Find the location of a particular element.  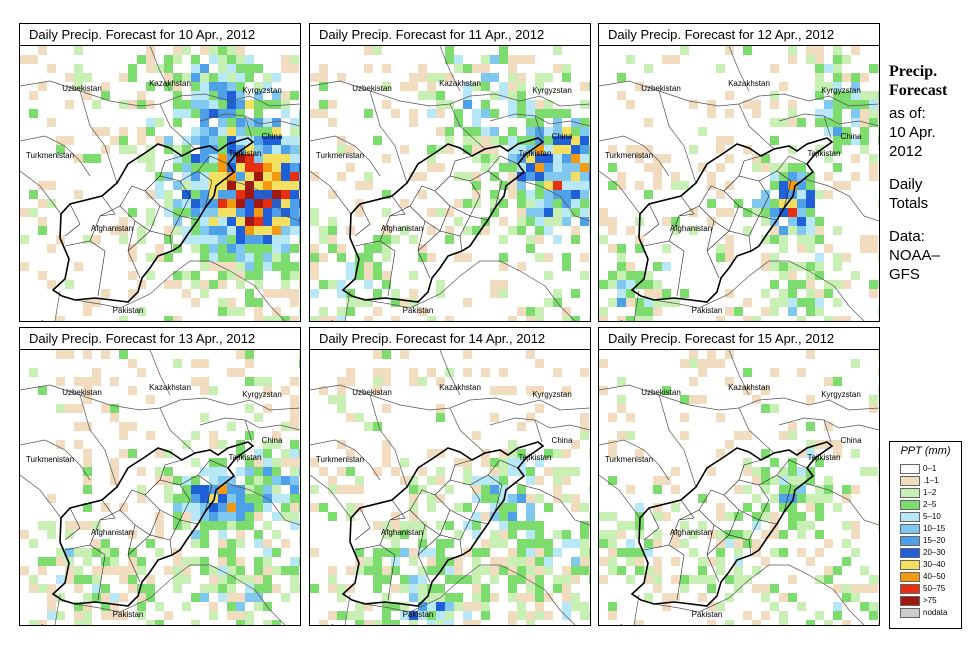

country-border is located at coordinates (98, 137).